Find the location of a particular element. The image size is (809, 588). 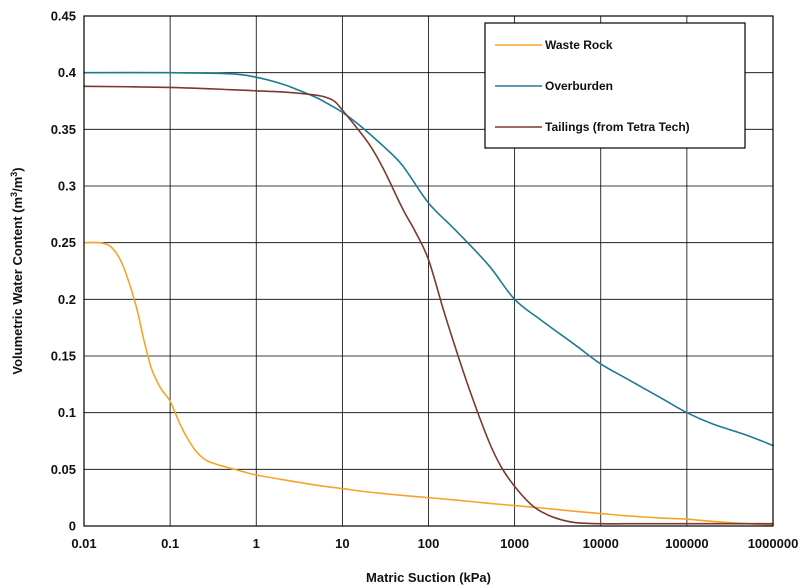

x-tick-label: 0.1 is located at coordinates (170, 543).